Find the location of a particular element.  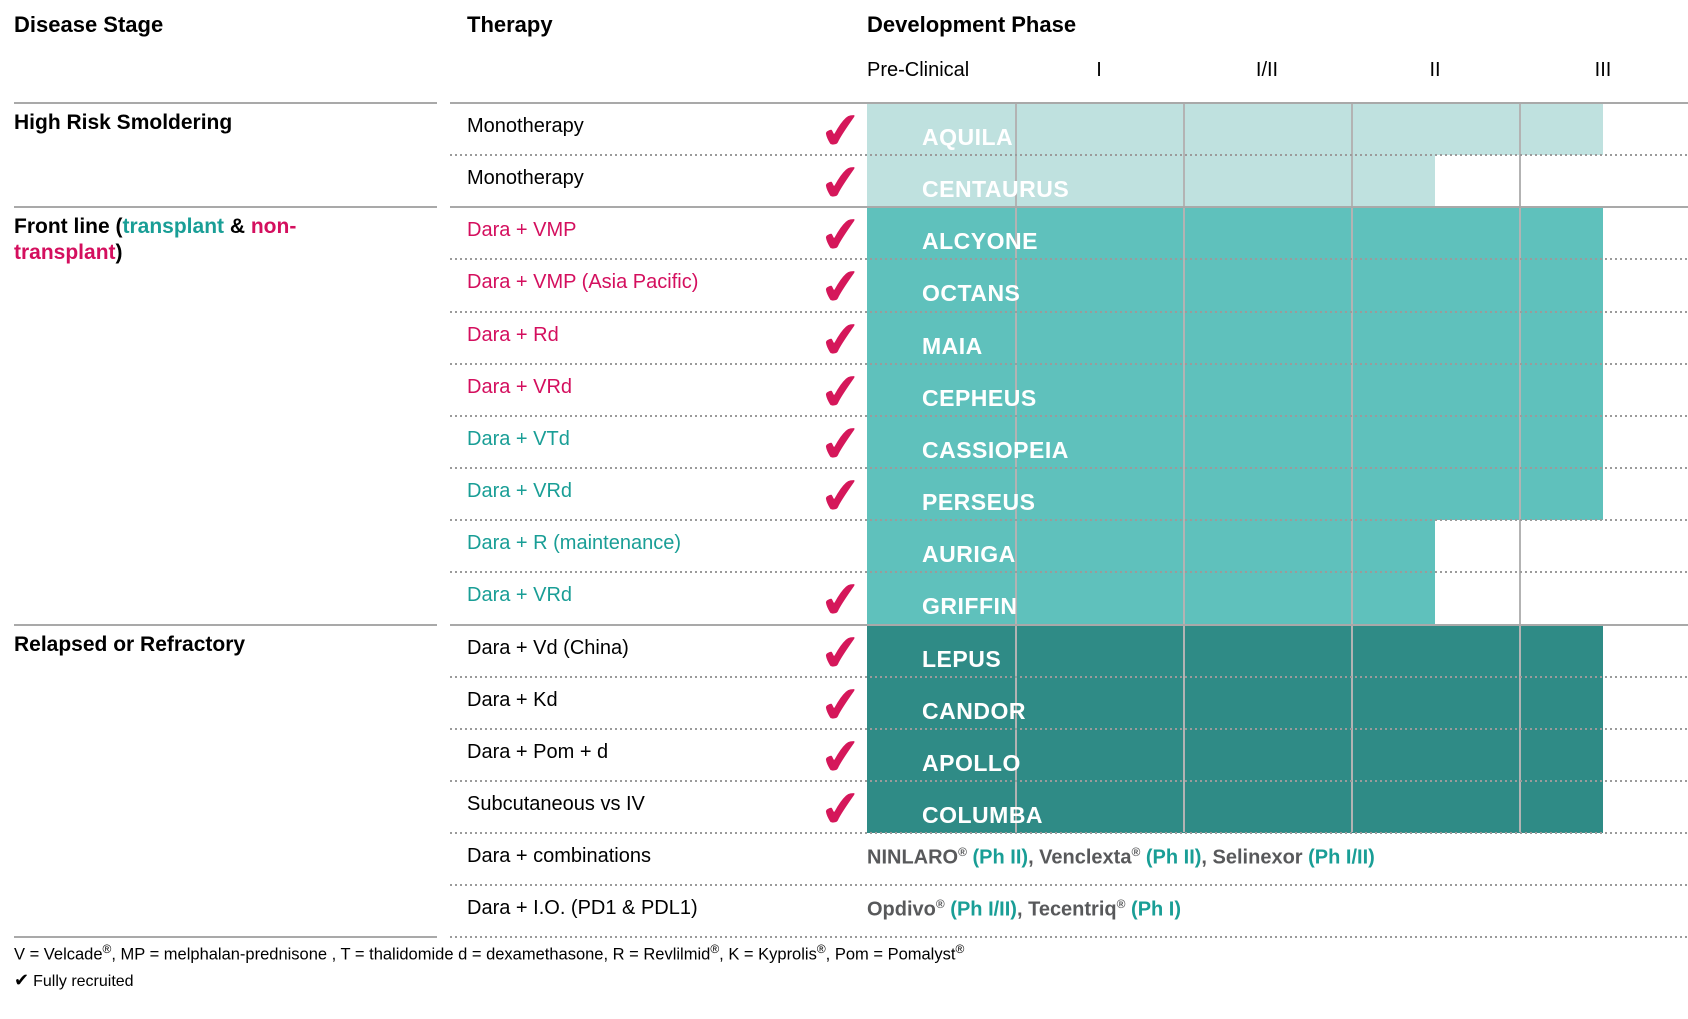

trial-bar-griffin is located at coordinates (1151, 597).